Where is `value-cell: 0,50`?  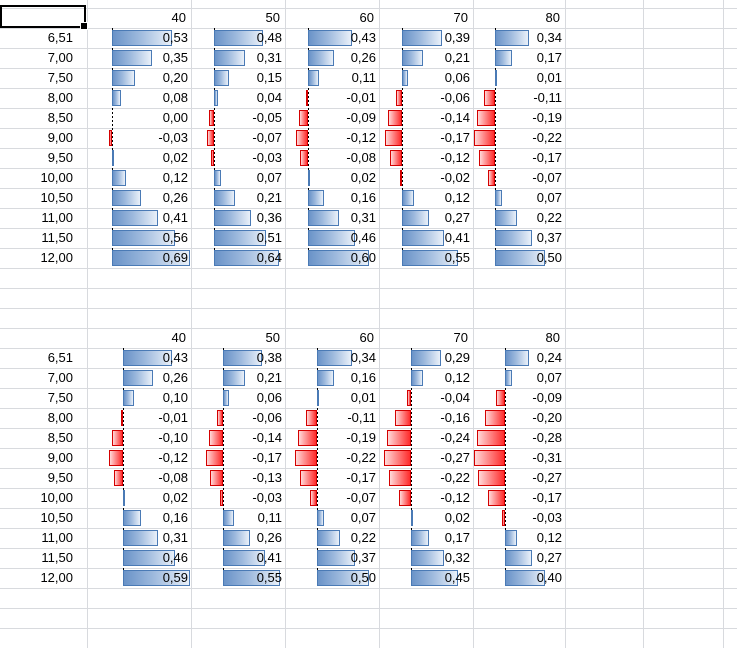
value-cell: 0,50 is located at coordinates (549, 257).